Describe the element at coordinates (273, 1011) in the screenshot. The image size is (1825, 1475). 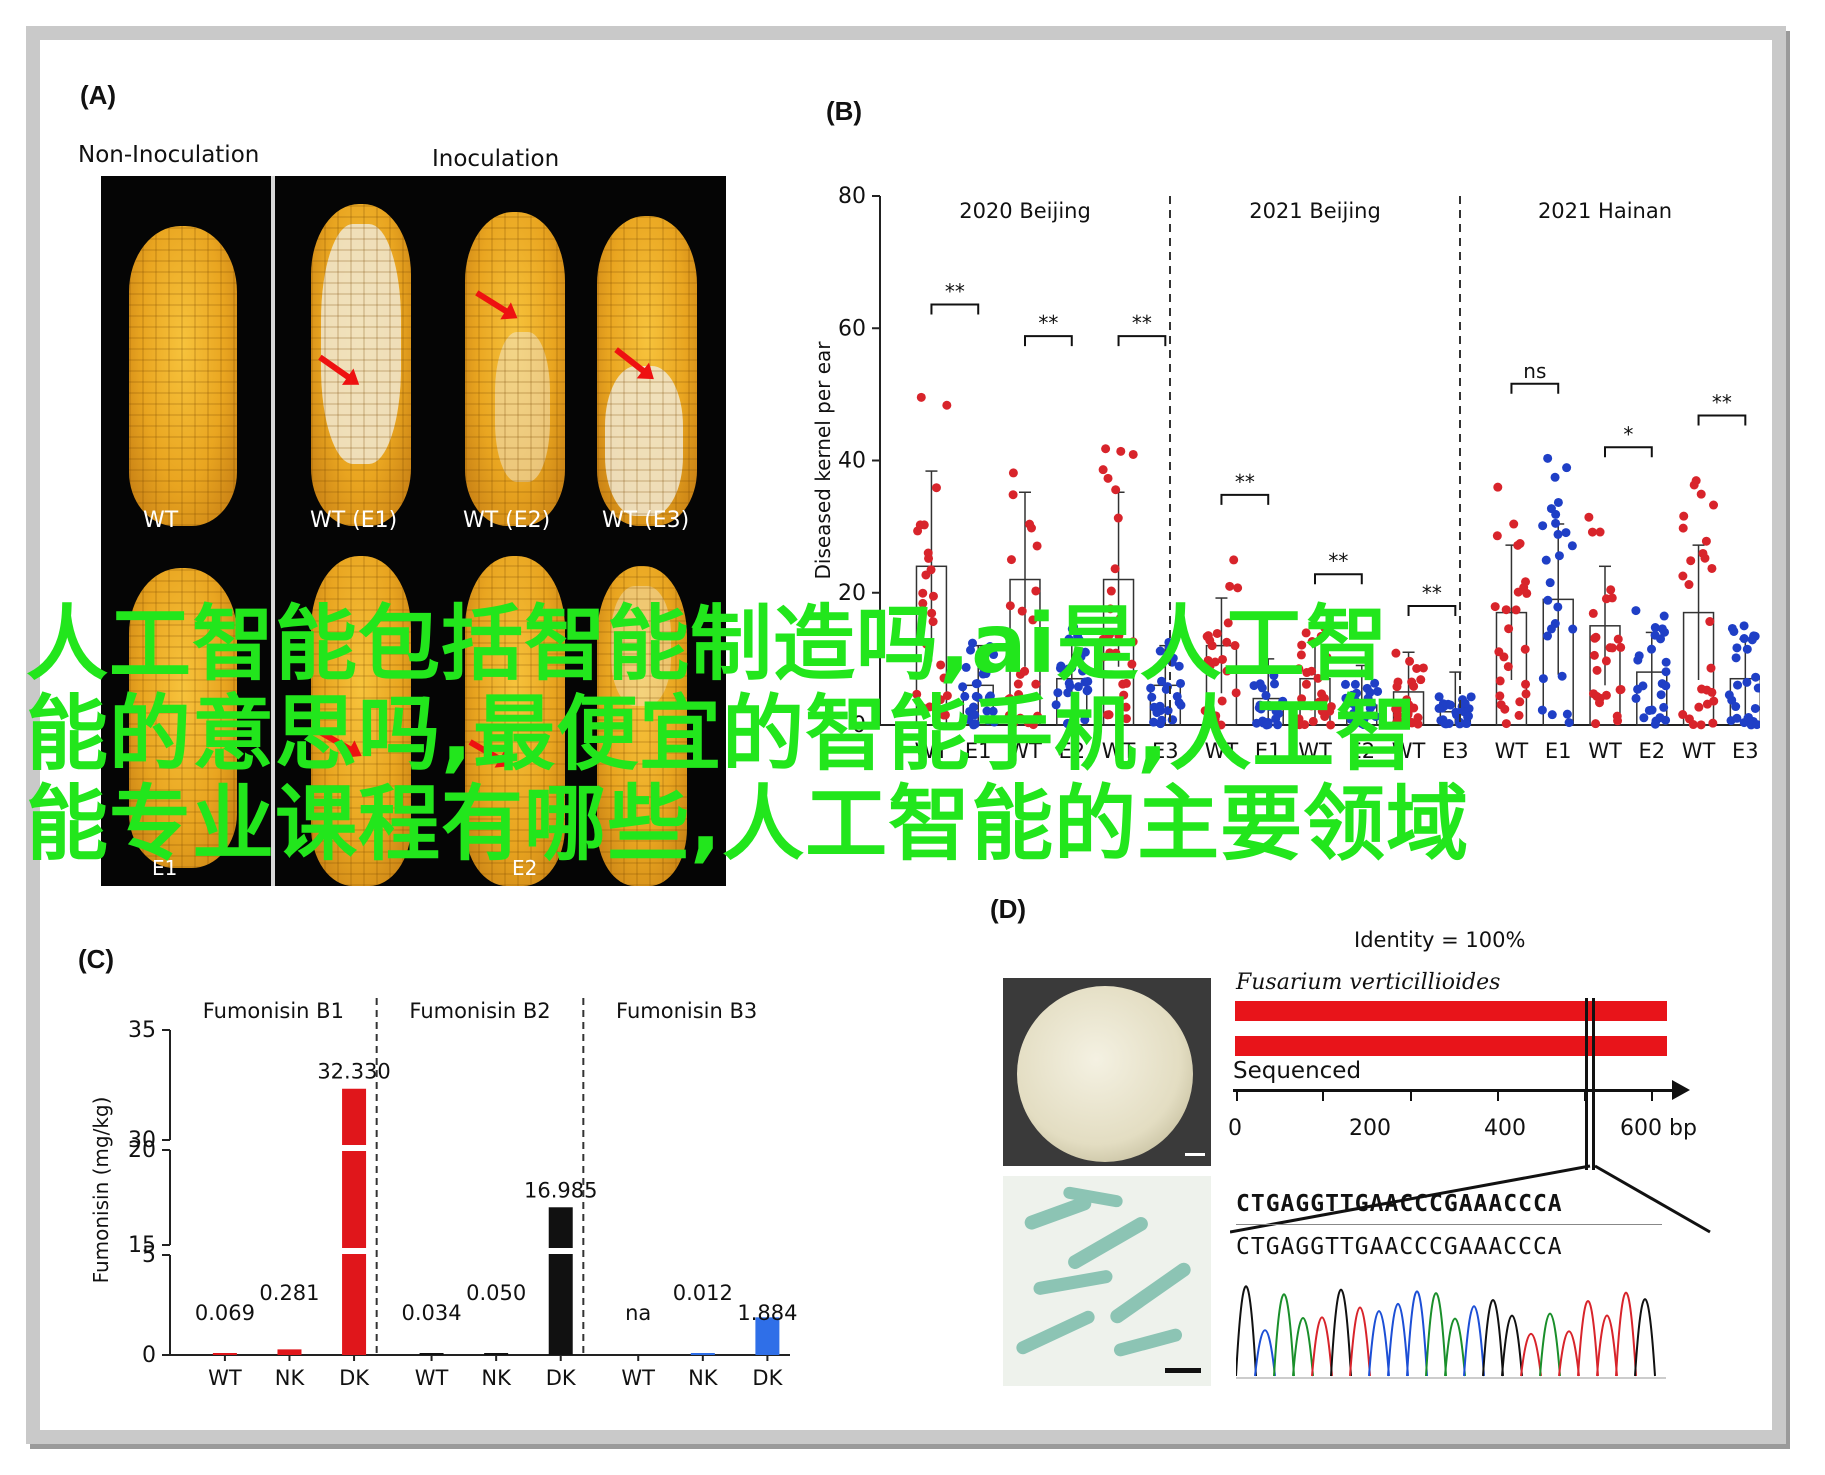
I see `group-title: Fumonisin B1` at that location.